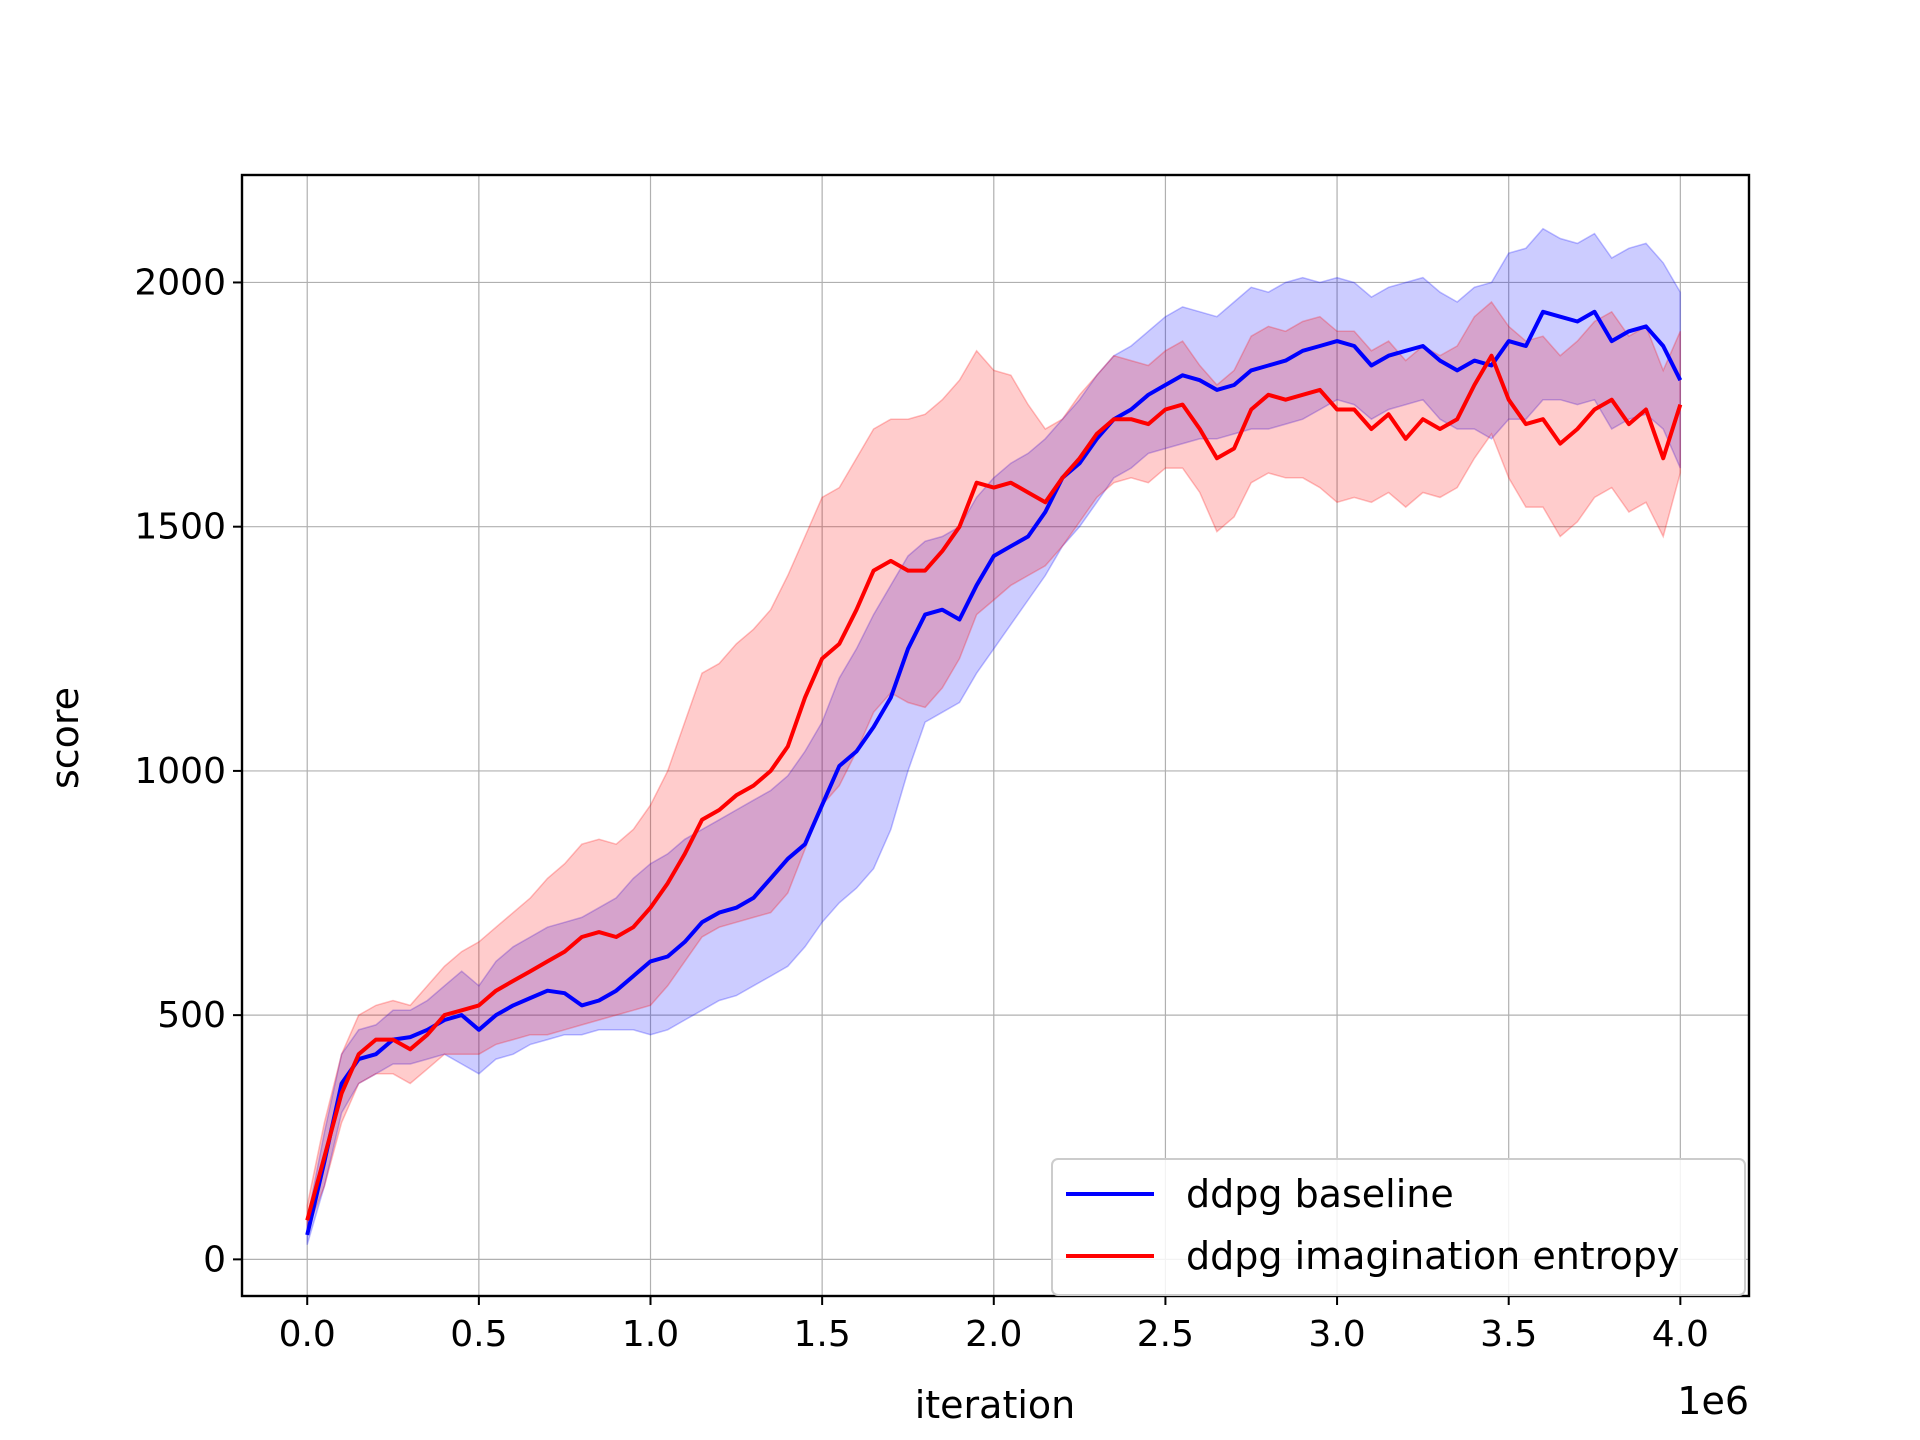  Describe the element at coordinates (180, 527) in the screenshot. I see `y-tick-label: 1500` at that location.